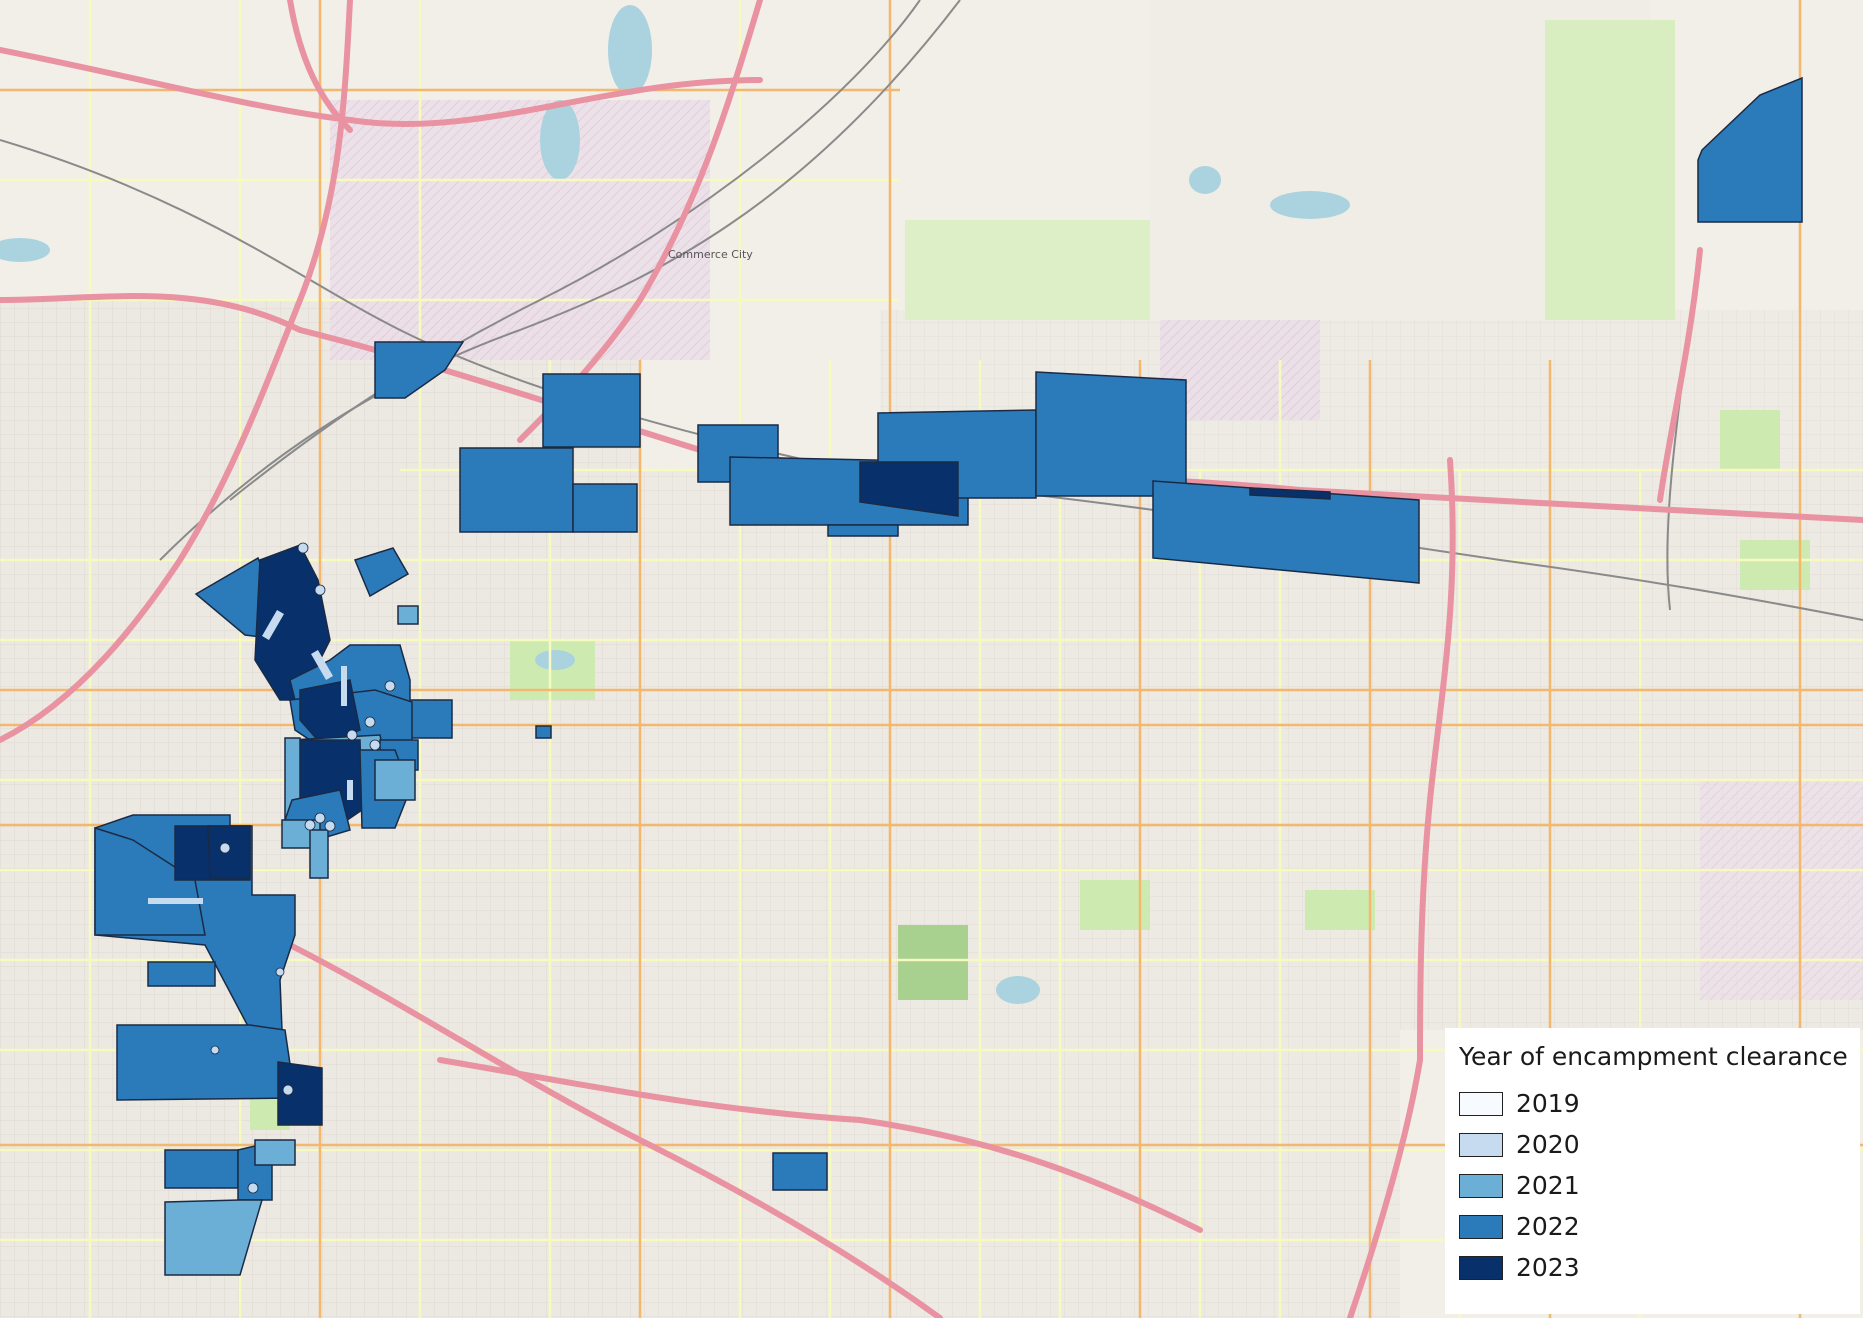 This screenshot has height=1318, width=1863. Describe the element at coordinates (1659, 1144) in the screenshot. I see `legend-item-2020: 2020` at that location.